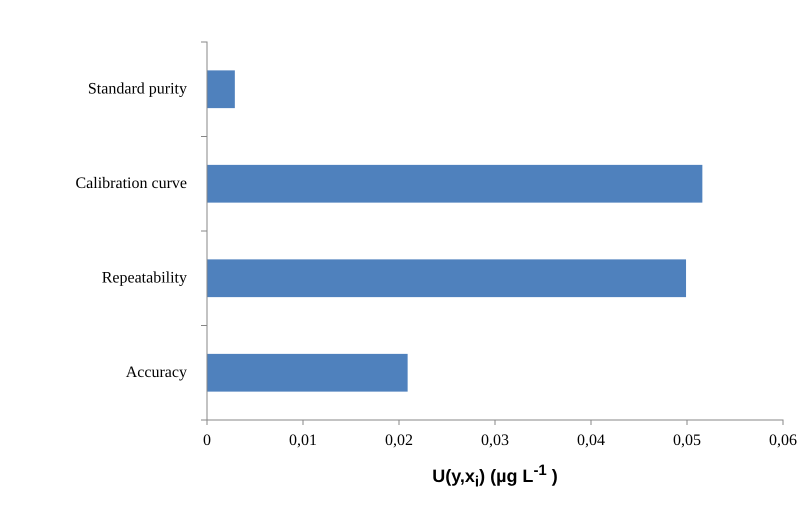 This screenshot has width=806, height=518. I want to click on x-tick-label: 0,01, so click(303, 440).